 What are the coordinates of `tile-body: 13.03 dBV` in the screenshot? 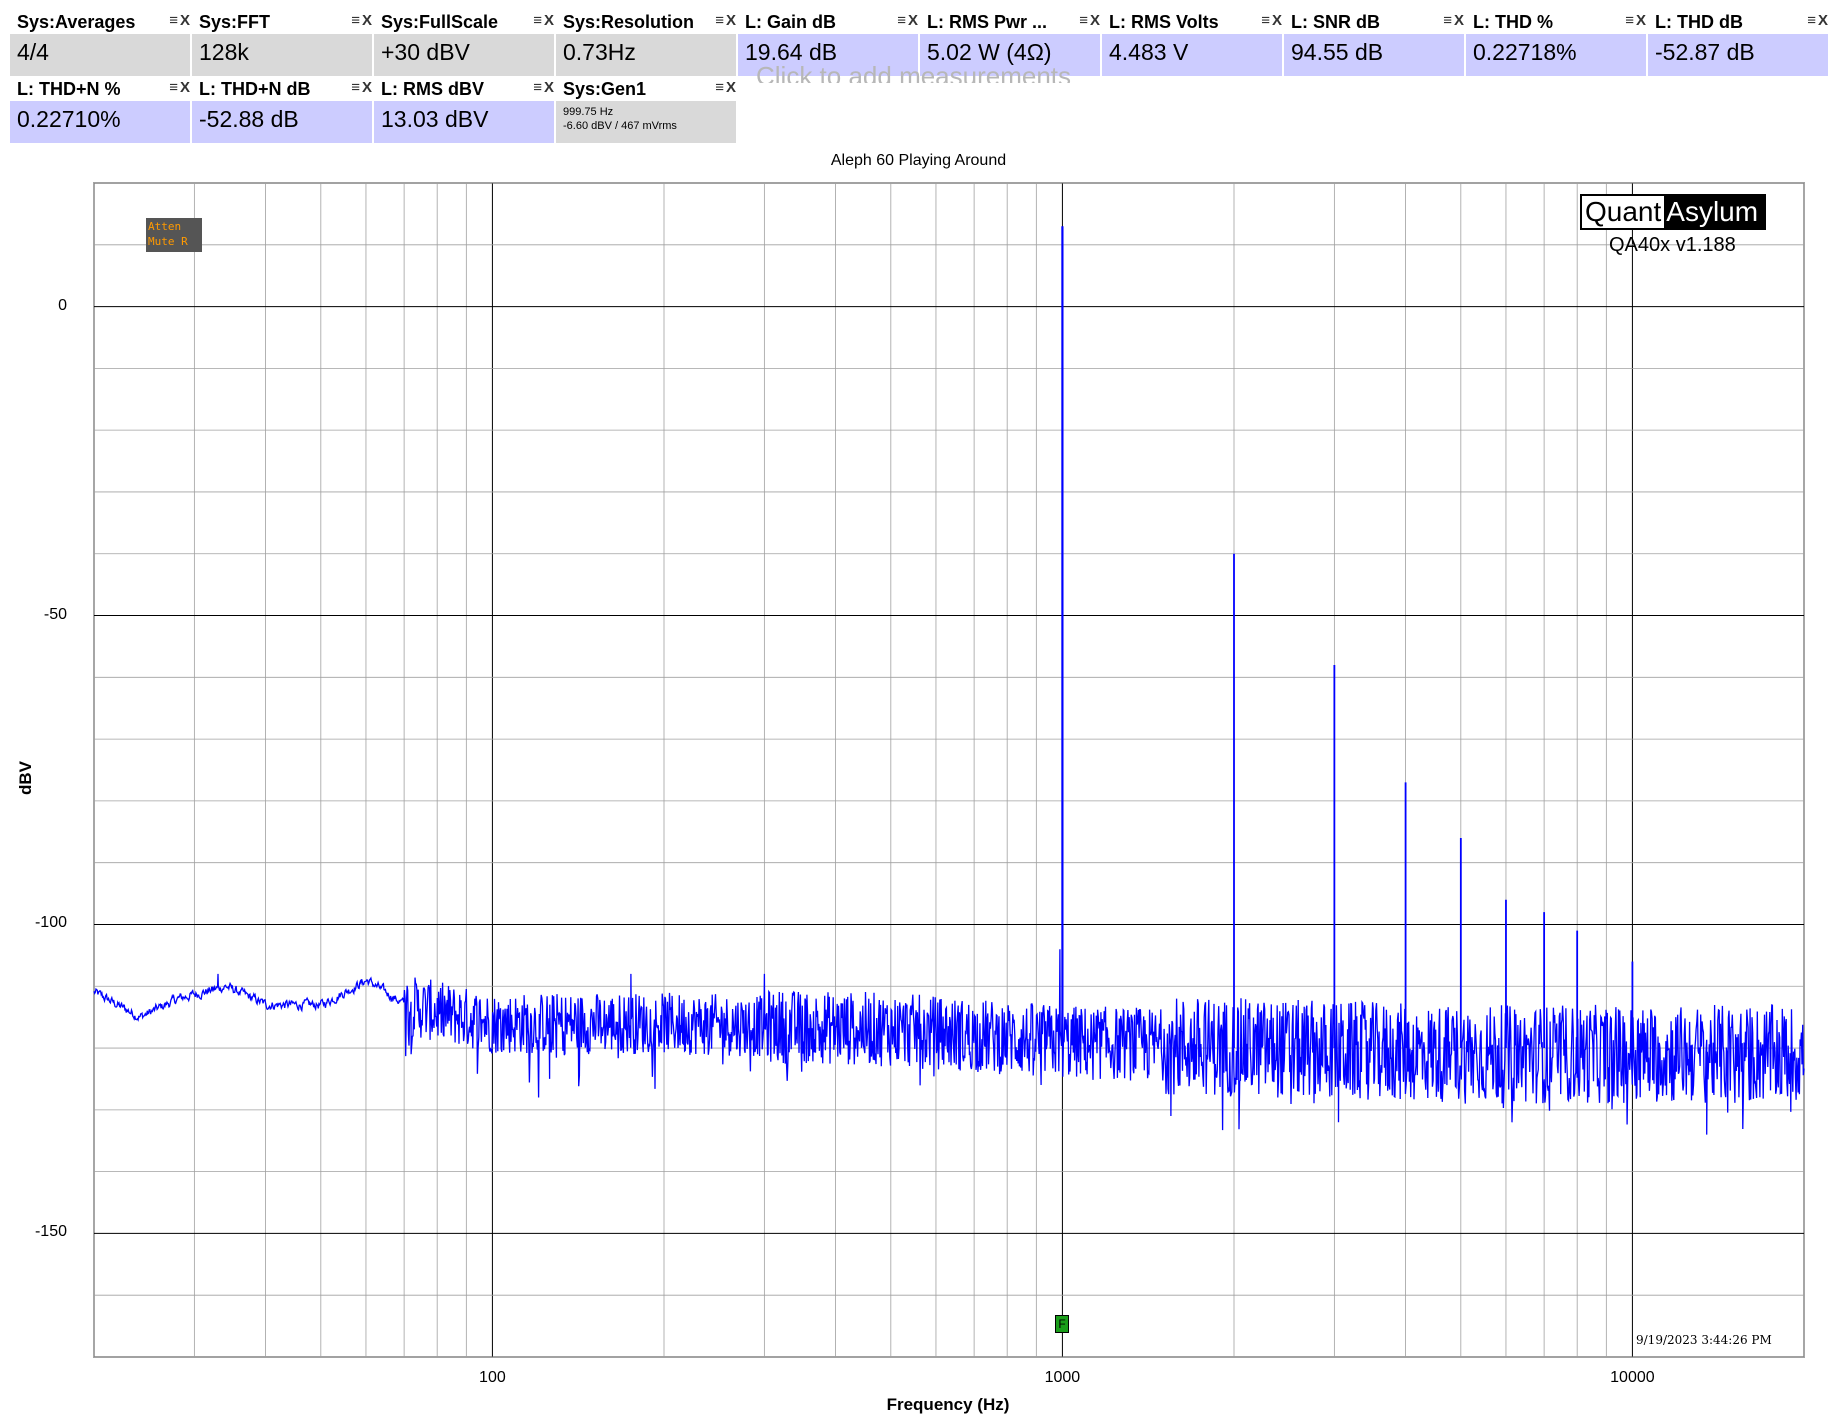 It's located at (465, 122).